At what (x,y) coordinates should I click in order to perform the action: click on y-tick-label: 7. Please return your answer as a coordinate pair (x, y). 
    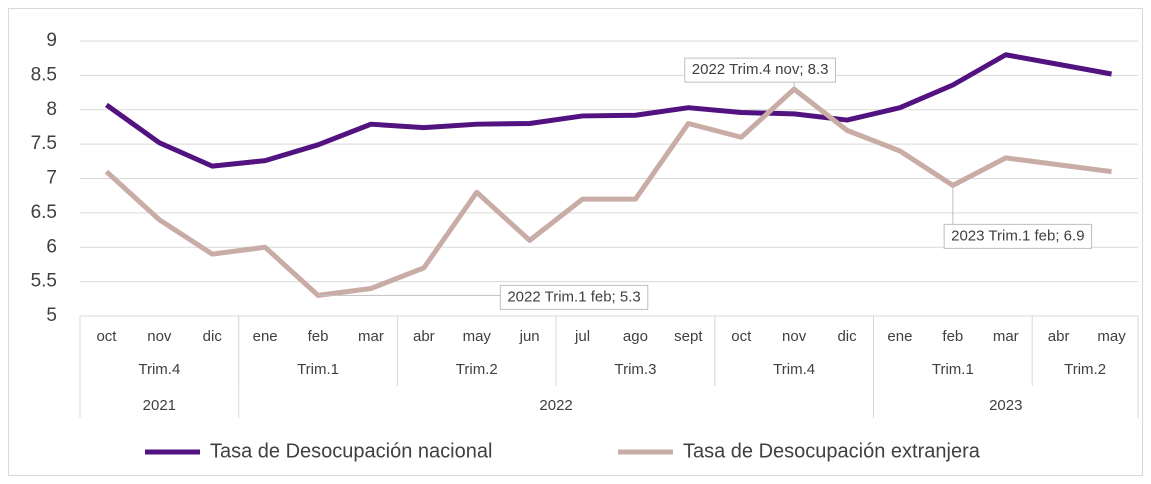
    Looking at the image, I should click on (51, 178).